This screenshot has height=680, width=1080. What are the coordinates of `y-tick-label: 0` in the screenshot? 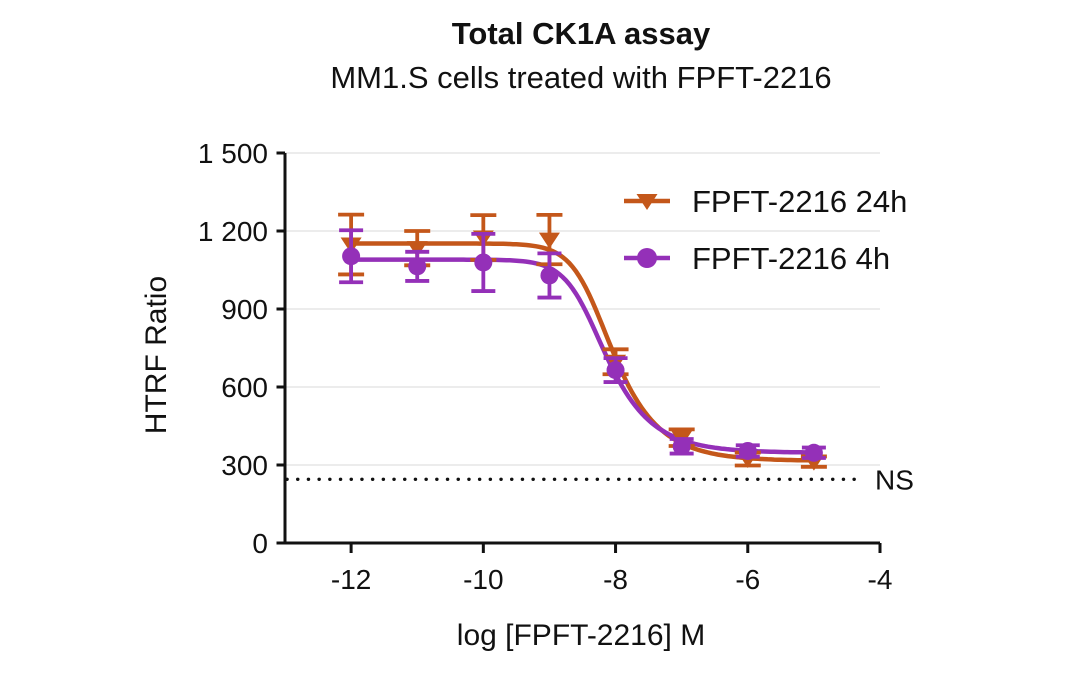 It's located at (260, 543).